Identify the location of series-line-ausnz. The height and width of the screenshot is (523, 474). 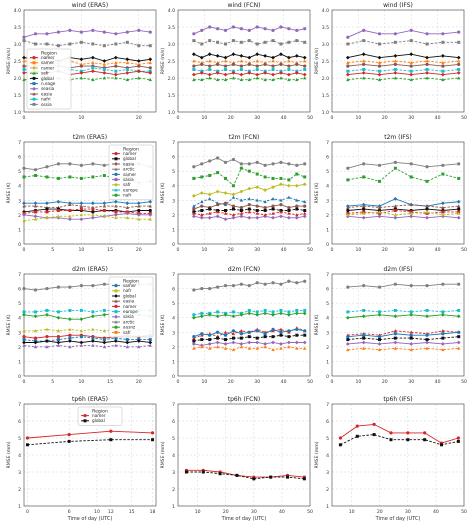
(87, 202).